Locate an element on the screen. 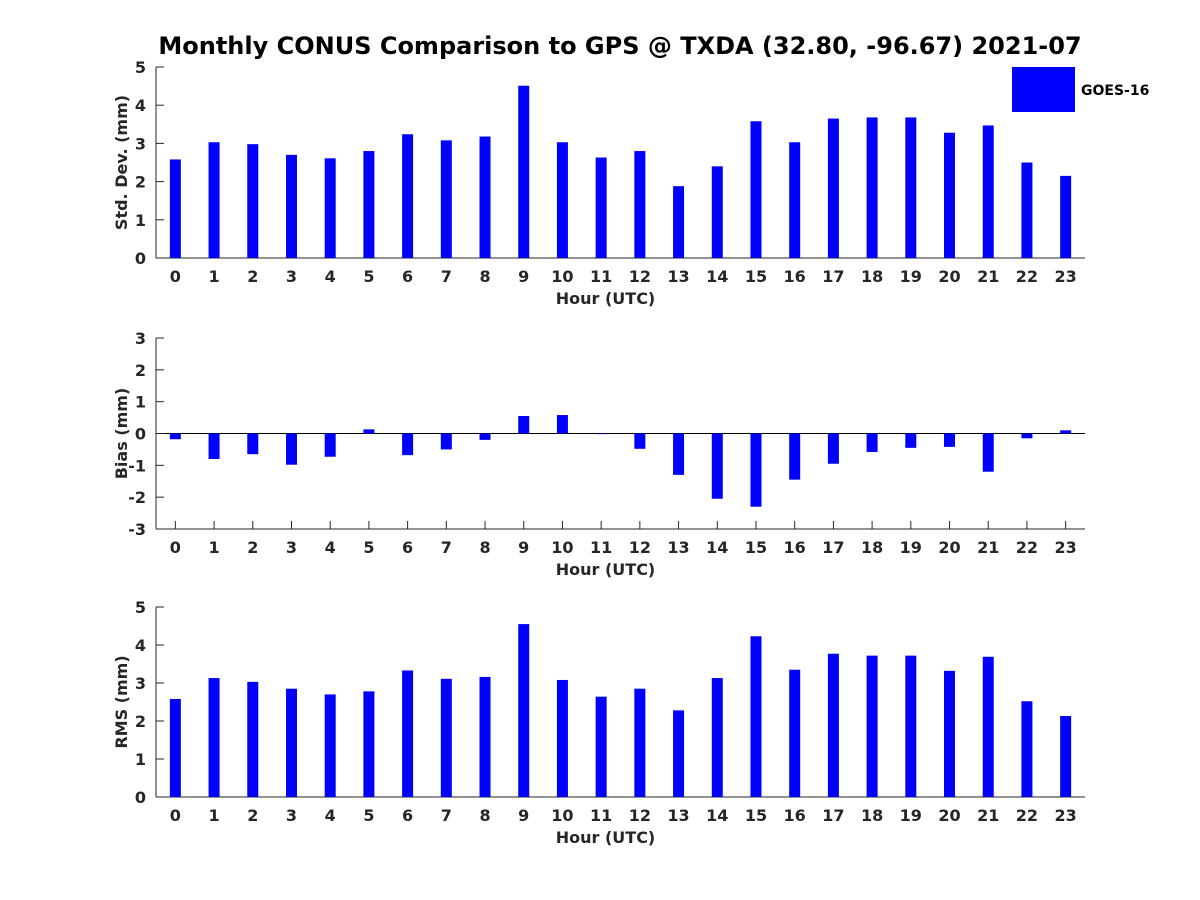 The width and height of the screenshot is (1200, 900). x-axis-label: Hour (UTC) is located at coordinates (606, 569).